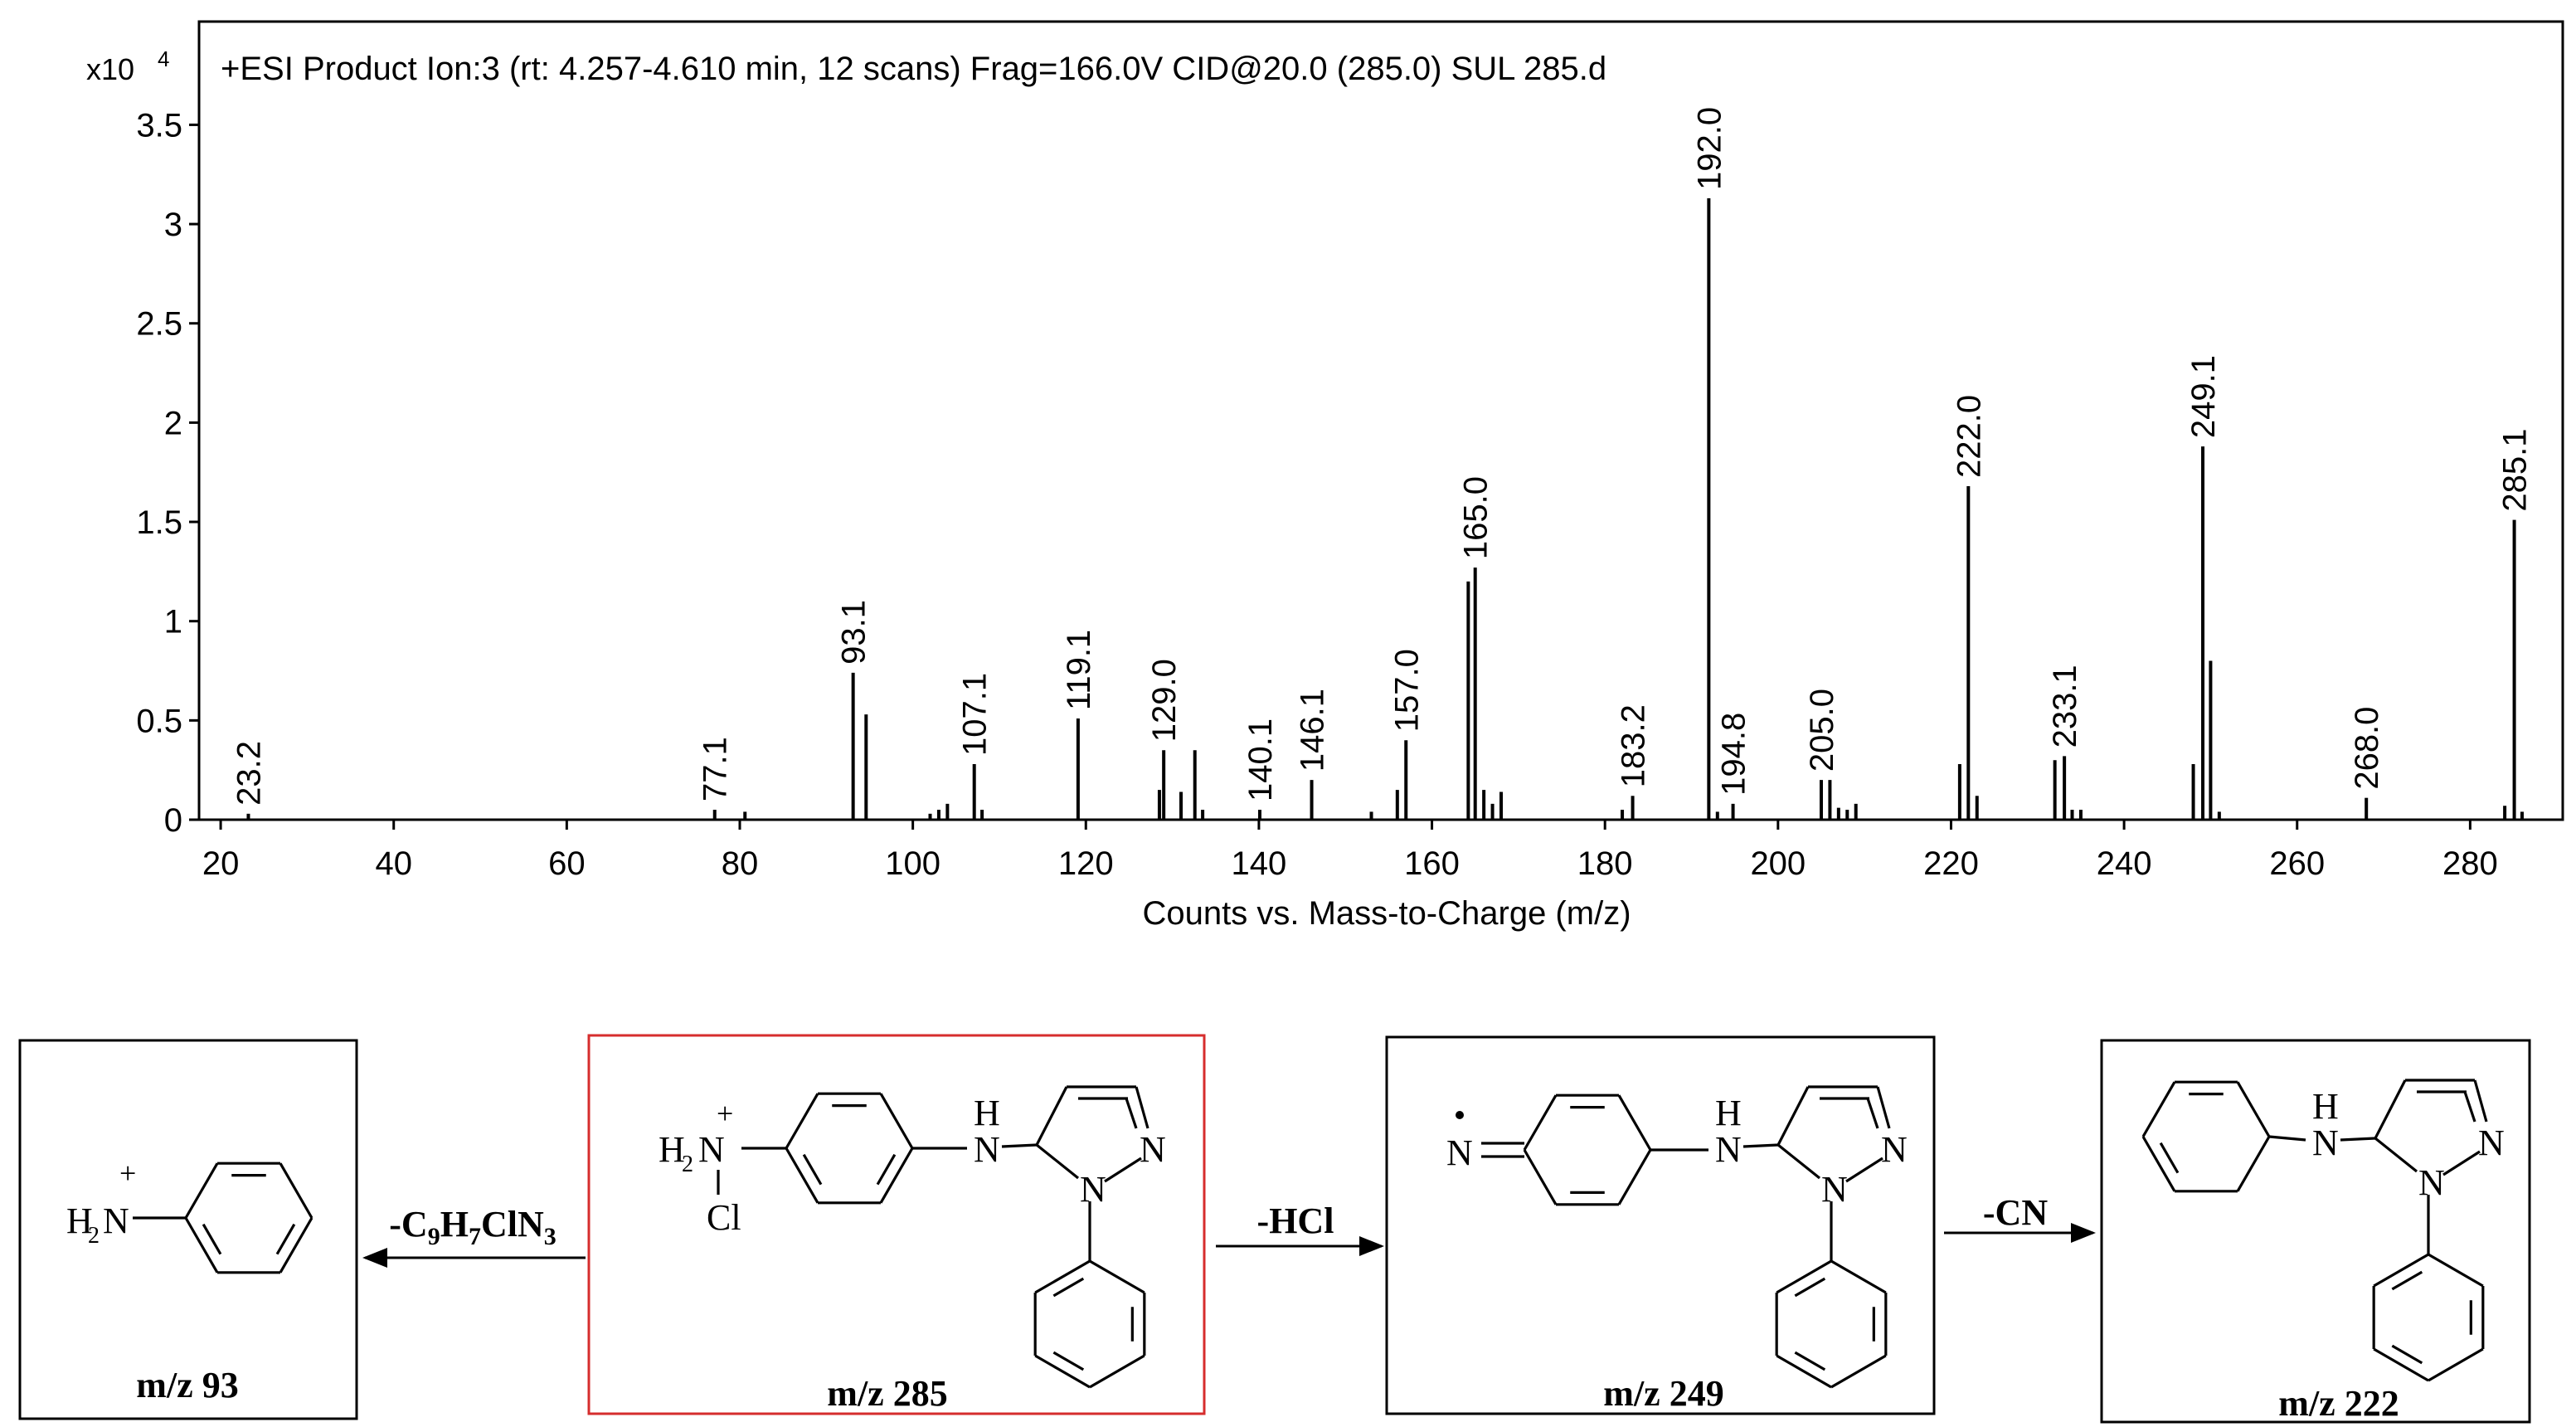 This screenshot has height=1427, width=2576. I want to click on caption: m/z 222, so click(2339, 1403).